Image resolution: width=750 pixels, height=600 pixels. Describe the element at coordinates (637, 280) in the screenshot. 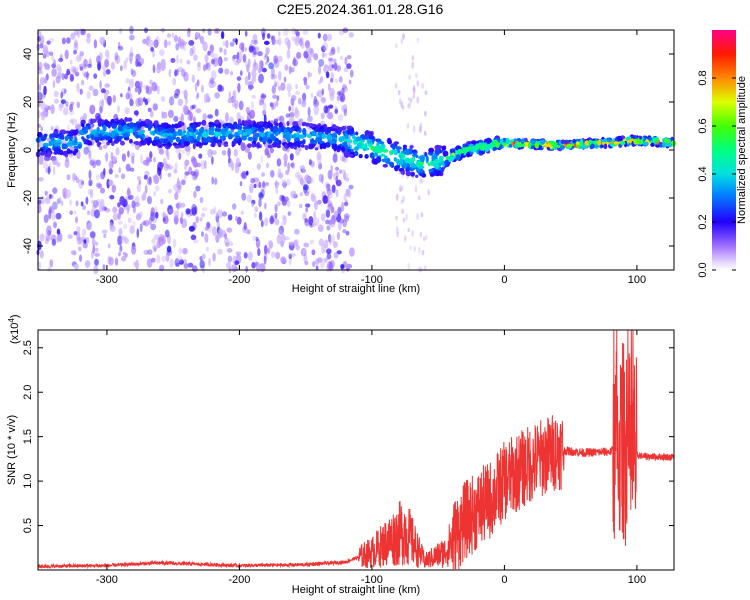

I see `x-tick-label: 100` at that location.